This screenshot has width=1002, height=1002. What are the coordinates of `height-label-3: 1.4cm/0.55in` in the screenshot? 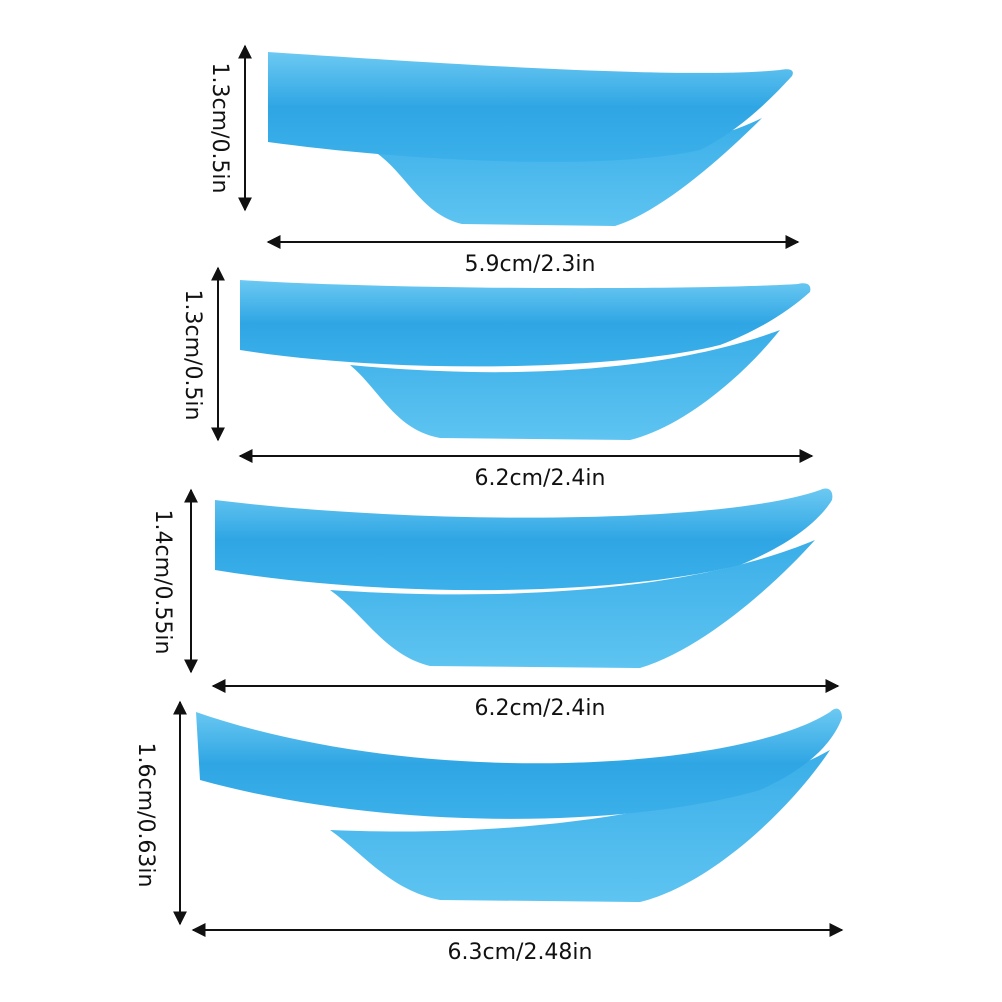 It's located at (162, 582).